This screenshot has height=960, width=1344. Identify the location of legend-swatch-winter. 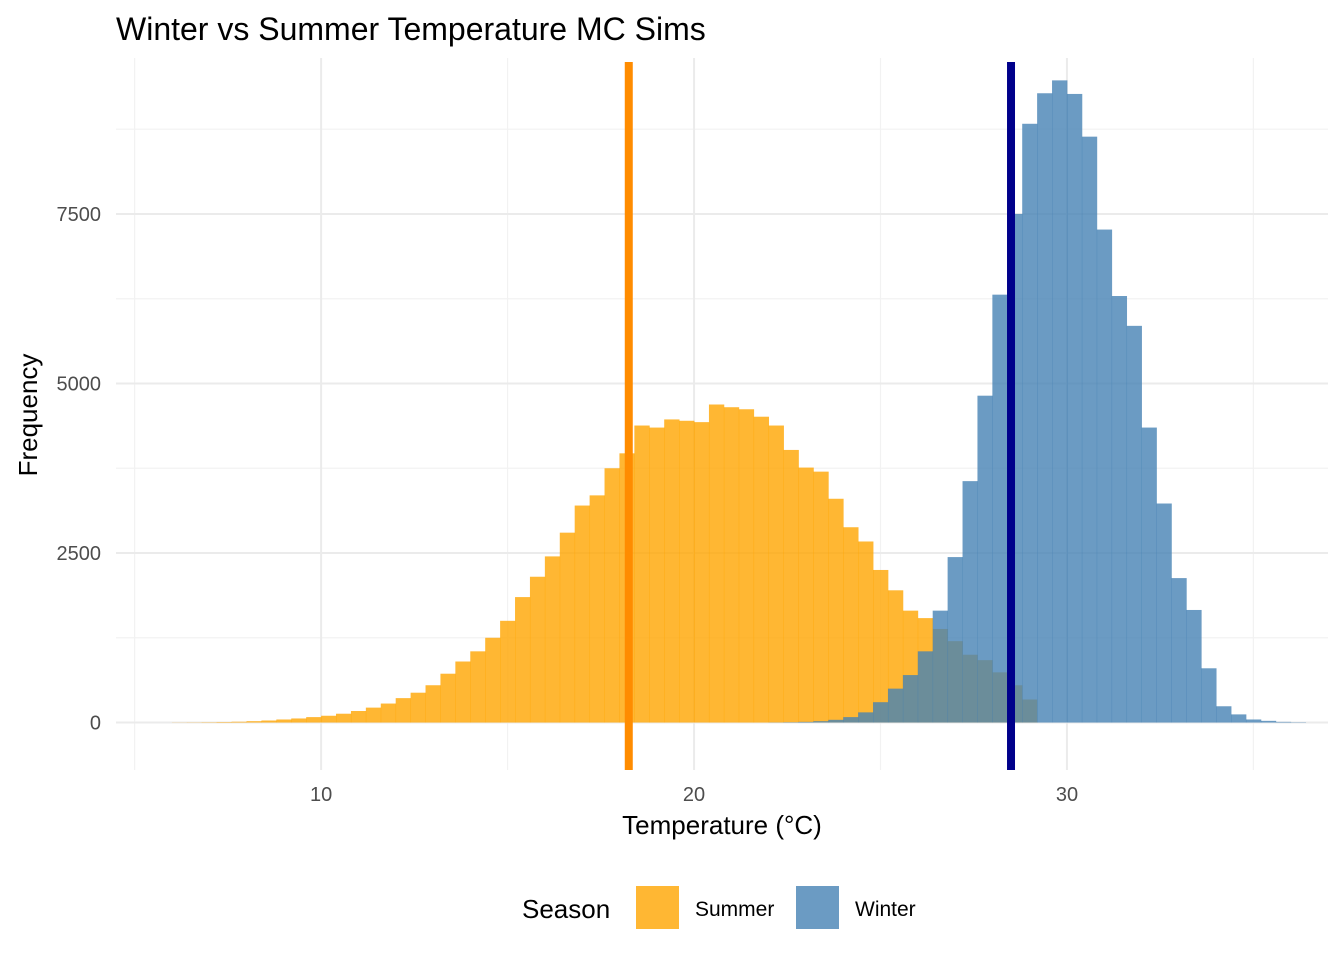
(817, 907).